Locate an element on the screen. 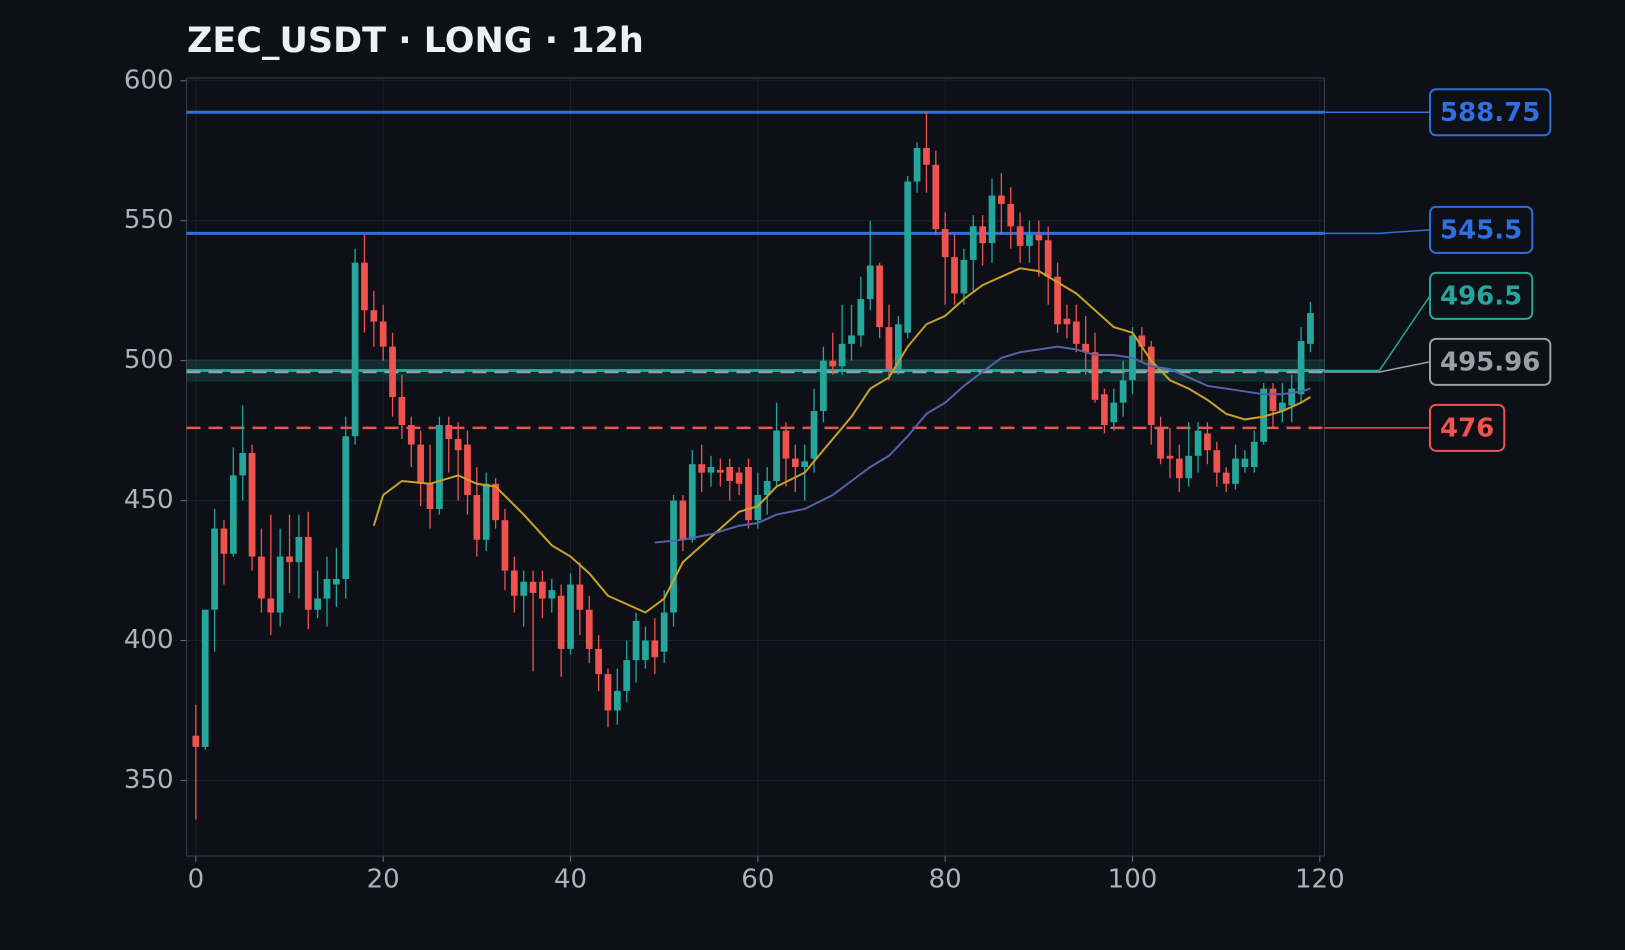  level-label: 588.75 is located at coordinates (1490, 113).